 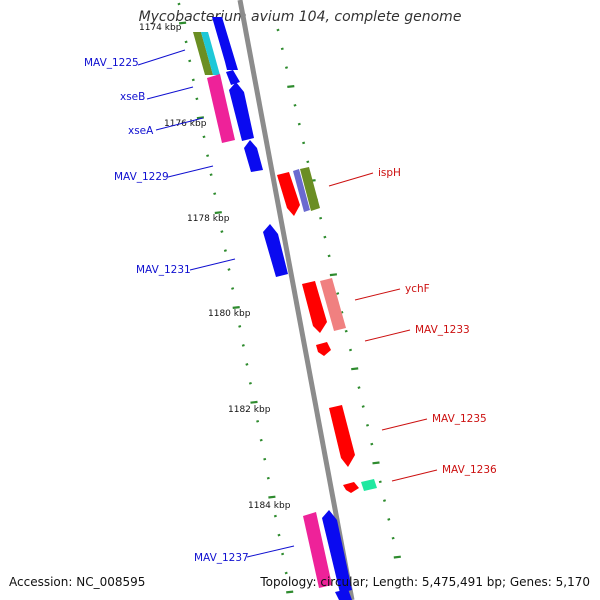 What do you see at coordinates (288, 194) in the screenshot?
I see `gene-isph-red` at bounding box center [288, 194].